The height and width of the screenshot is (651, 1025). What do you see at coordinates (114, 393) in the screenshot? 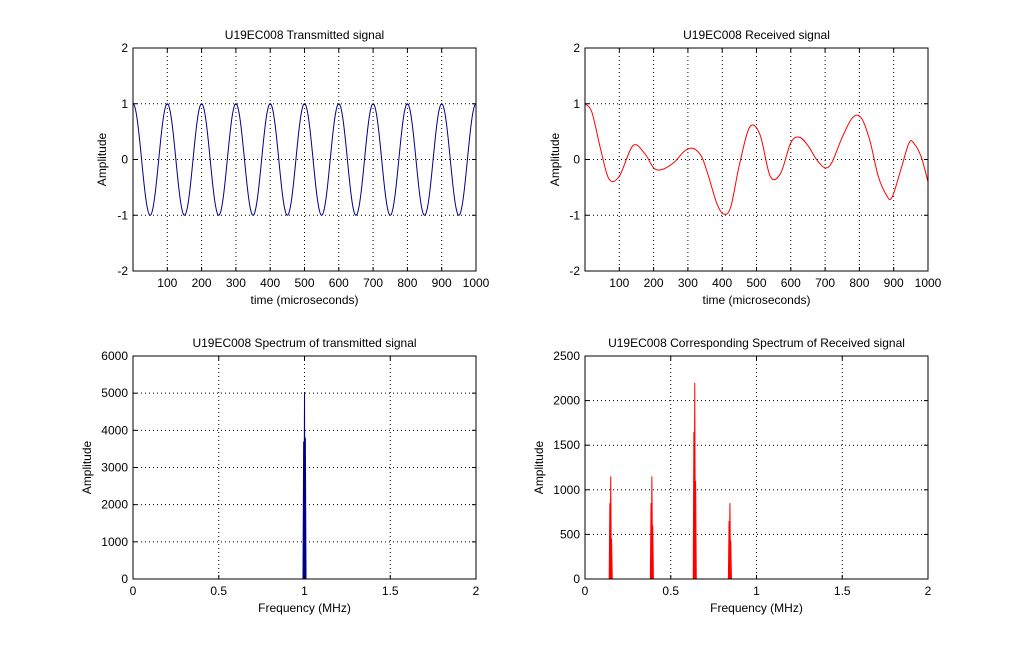
I see `y-tick-label: 5000` at bounding box center [114, 393].